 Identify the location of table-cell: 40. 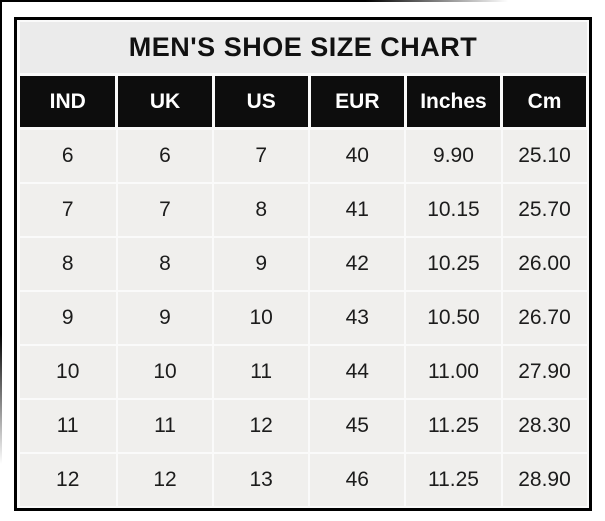
(357, 155).